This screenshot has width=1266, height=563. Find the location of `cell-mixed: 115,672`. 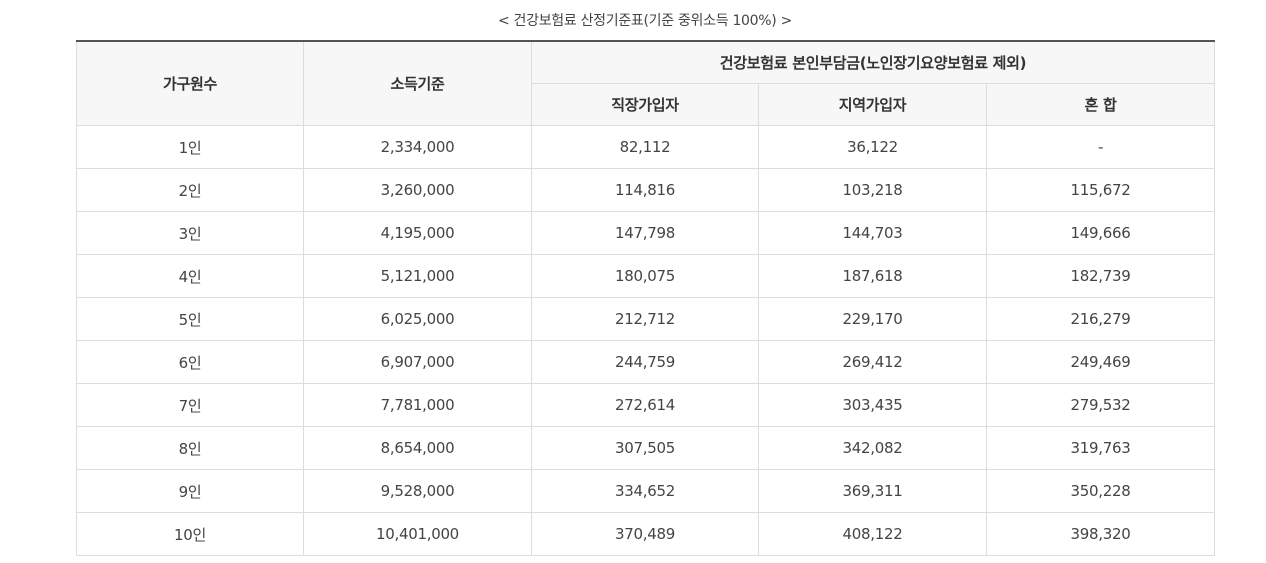

cell-mixed: 115,672 is located at coordinates (1100, 190).